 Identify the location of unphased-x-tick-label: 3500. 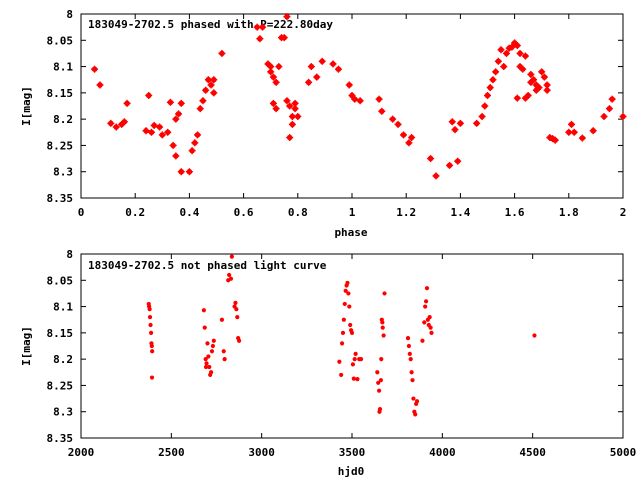
(352, 452).